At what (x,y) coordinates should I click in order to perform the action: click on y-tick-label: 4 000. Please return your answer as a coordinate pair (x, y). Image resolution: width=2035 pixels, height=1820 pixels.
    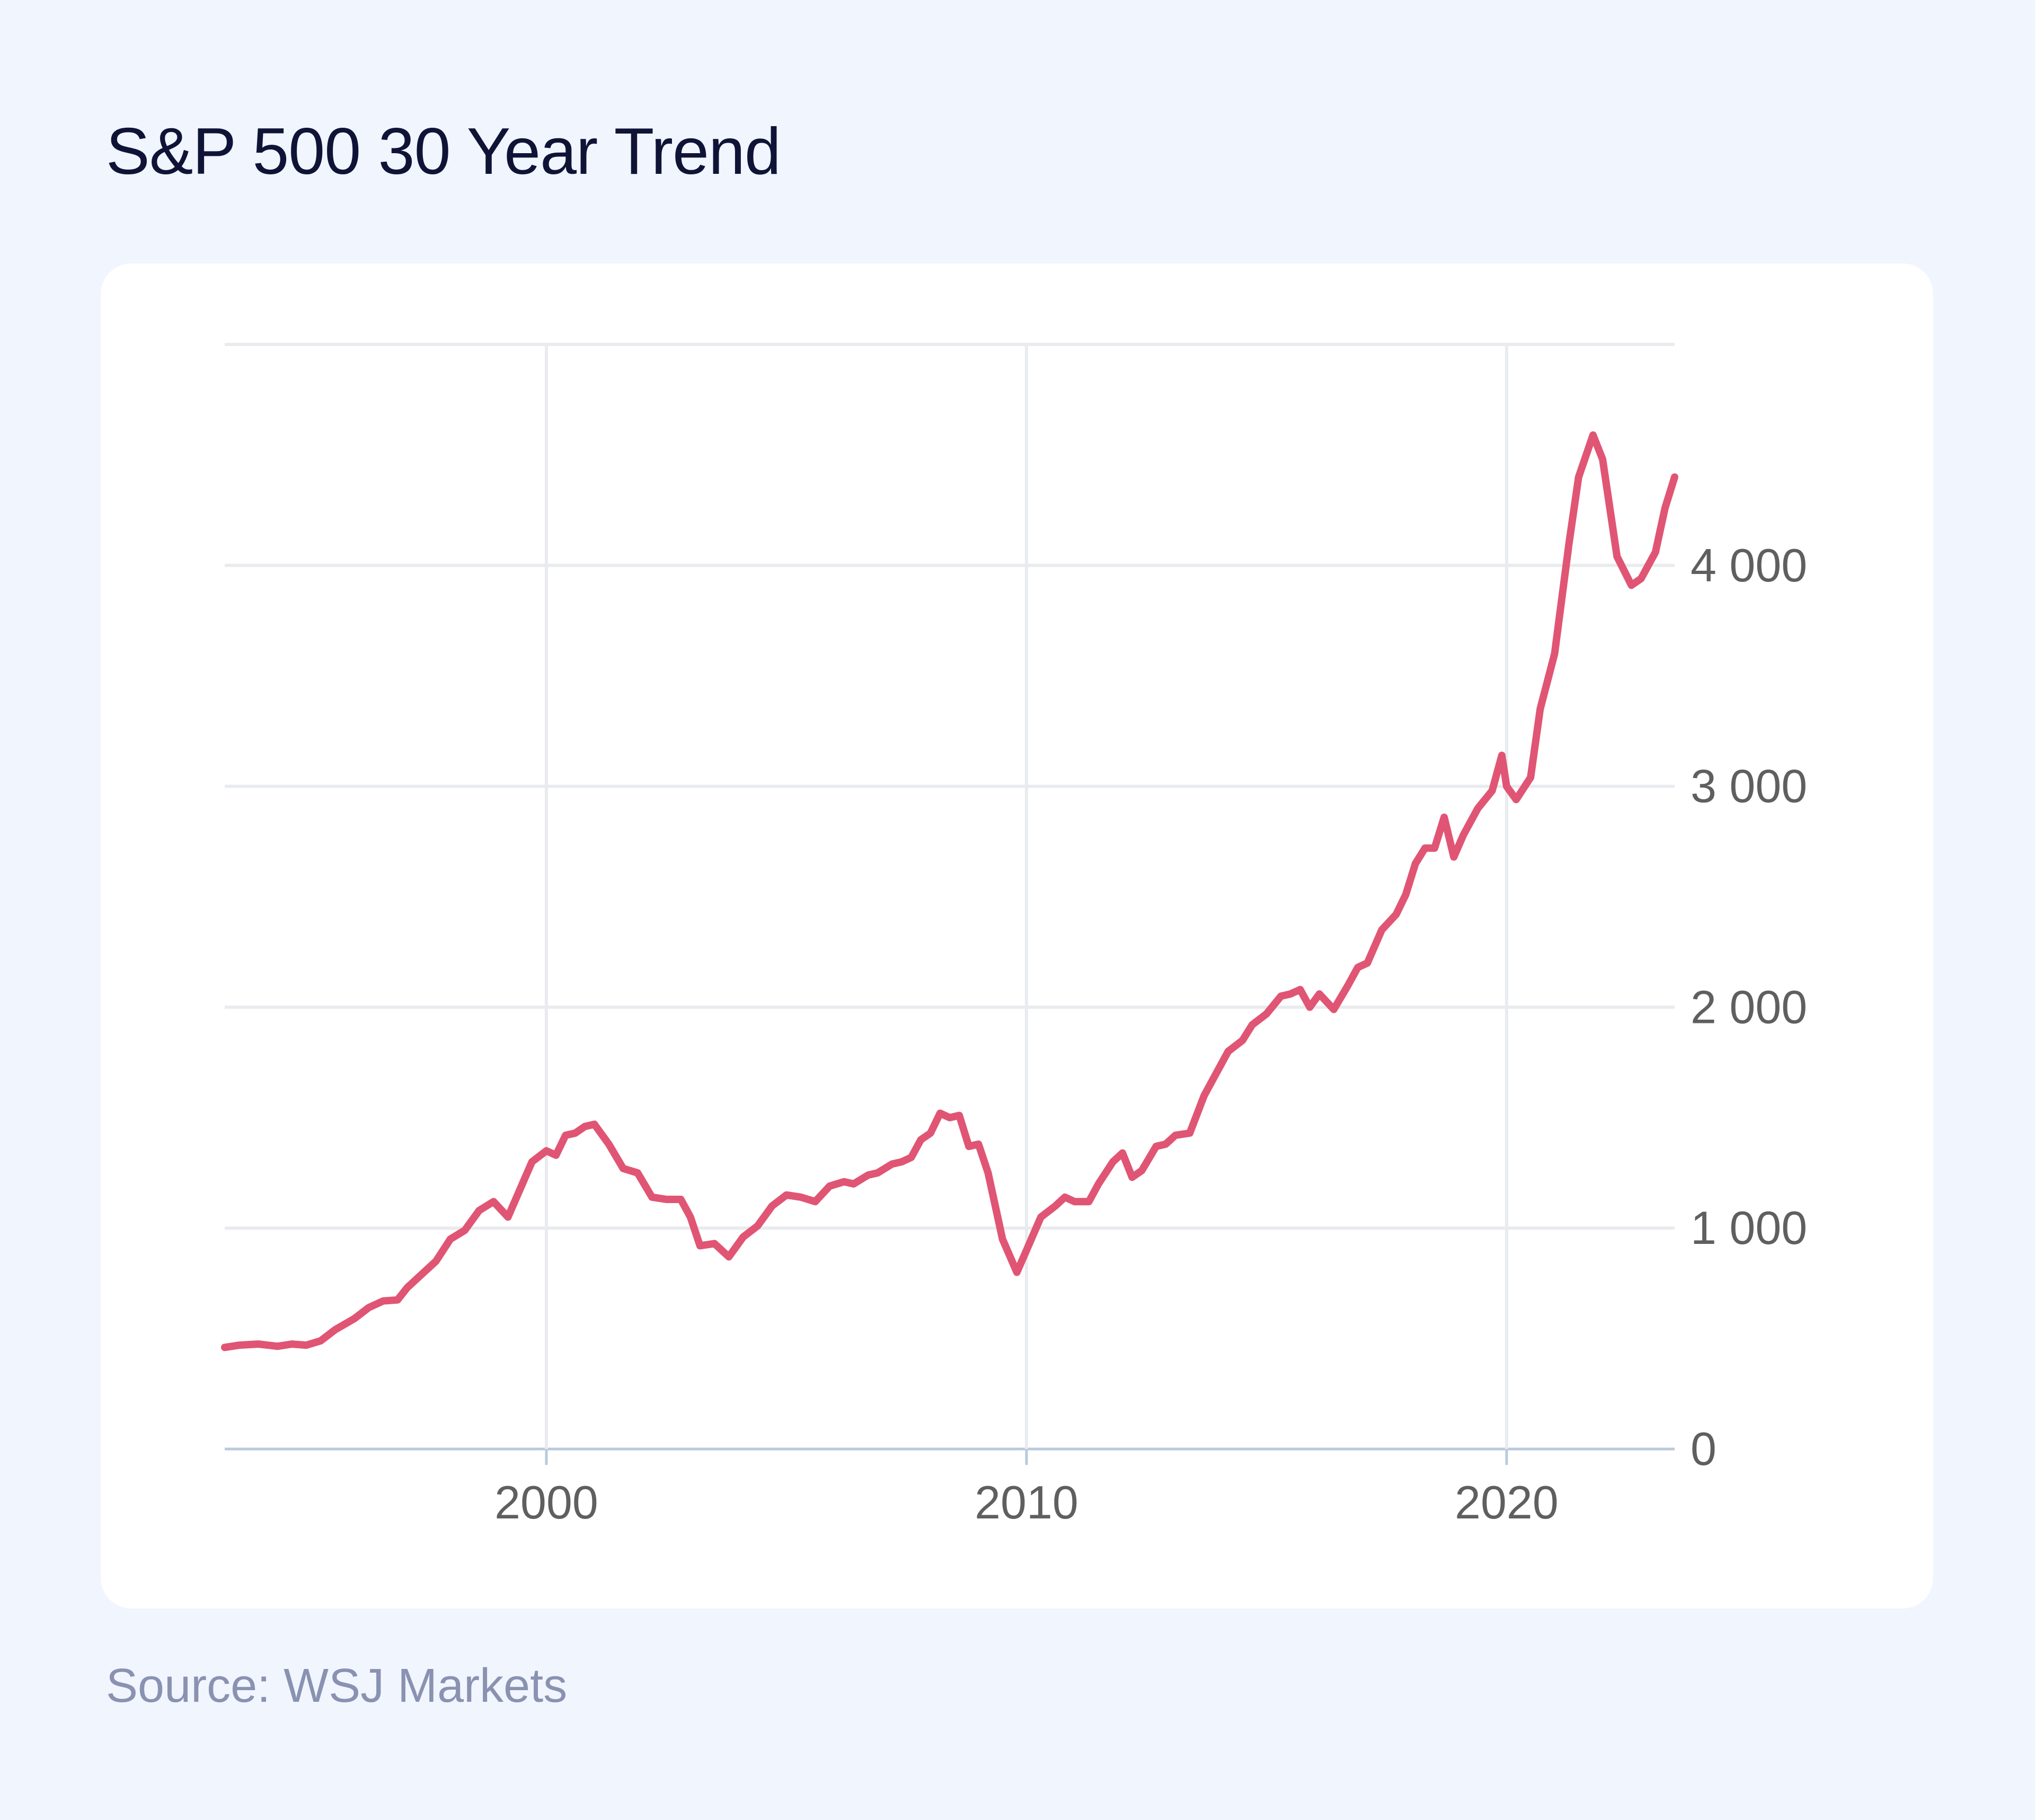
    Looking at the image, I should click on (1749, 565).